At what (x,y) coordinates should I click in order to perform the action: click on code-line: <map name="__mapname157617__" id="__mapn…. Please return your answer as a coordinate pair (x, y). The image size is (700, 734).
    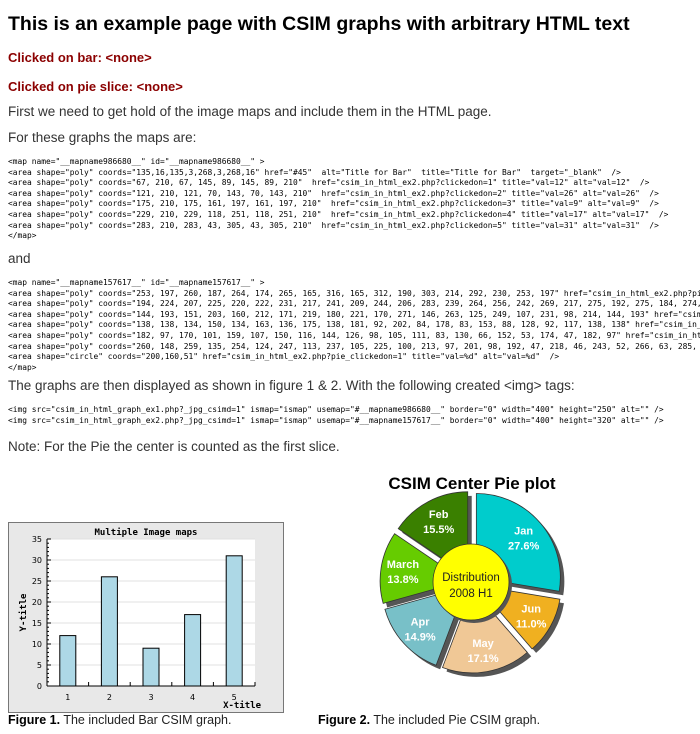
    Looking at the image, I should click on (136, 282).